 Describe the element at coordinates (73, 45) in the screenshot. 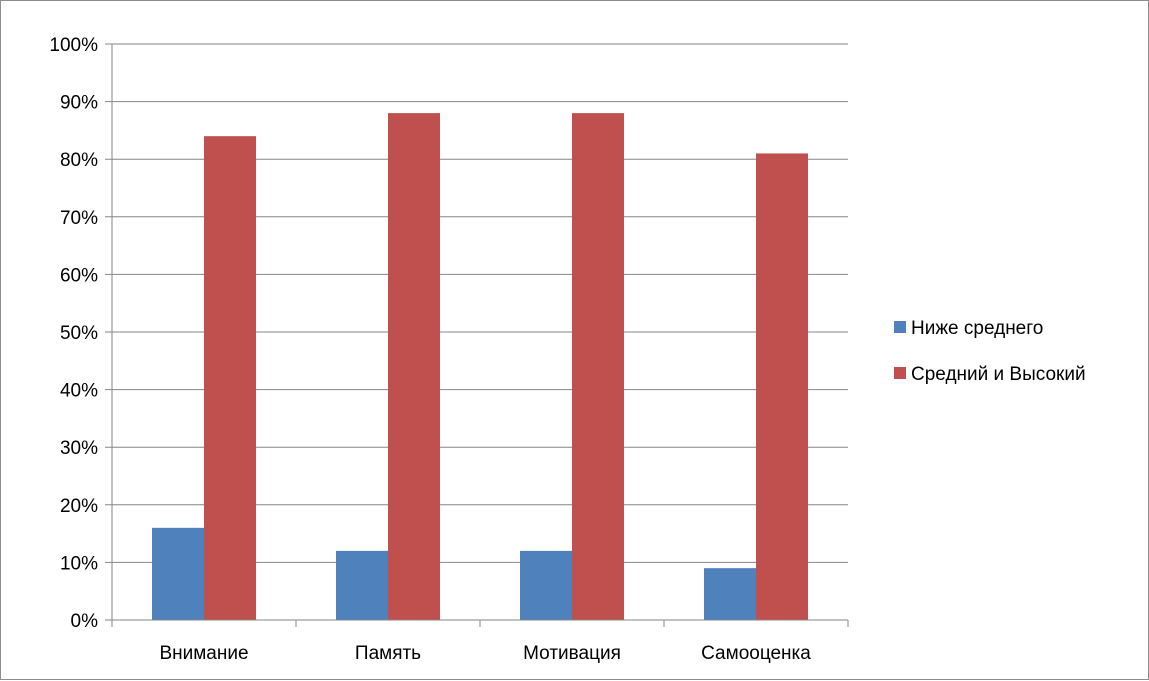

I see `y-tick-label: 100%` at that location.